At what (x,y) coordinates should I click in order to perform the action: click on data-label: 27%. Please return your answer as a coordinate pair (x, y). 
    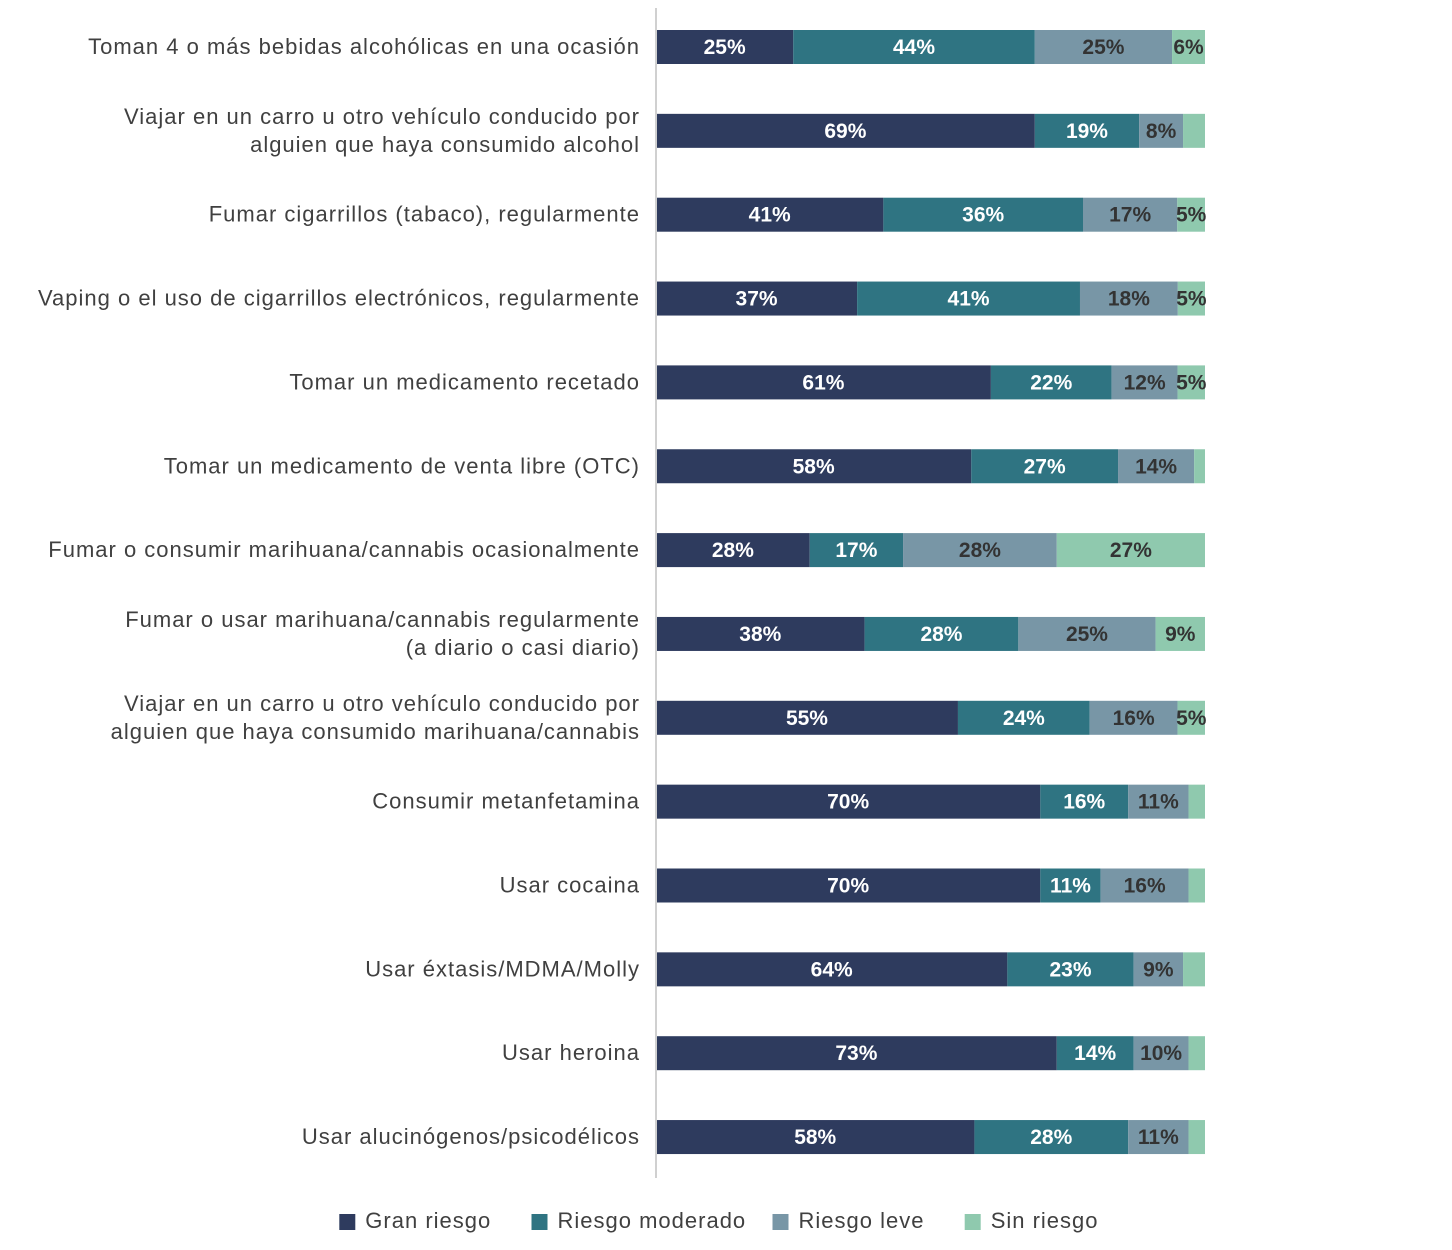
    Looking at the image, I should click on (1045, 466).